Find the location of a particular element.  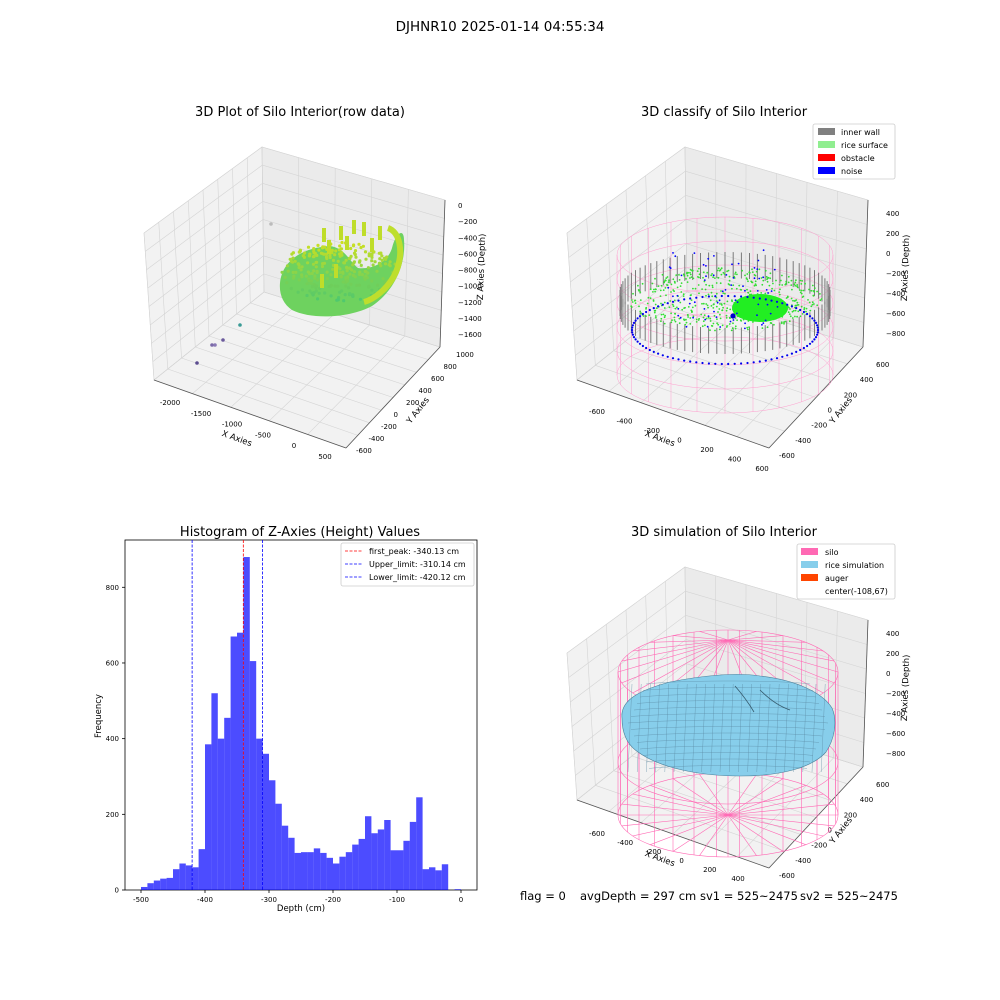

legend-swatch-inner-wall is located at coordinates (826, 131).